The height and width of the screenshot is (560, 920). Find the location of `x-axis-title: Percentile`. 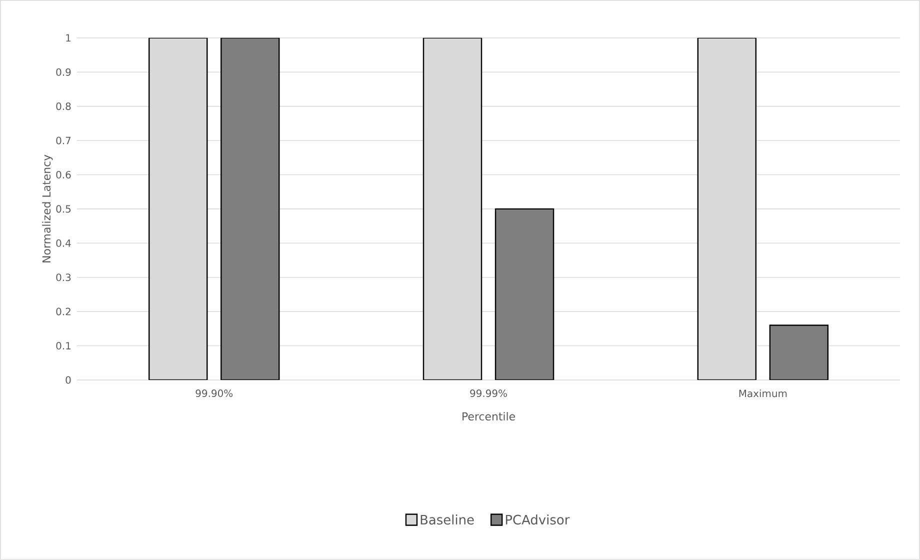

x-axis-title: Percentile is located at coordinates (488, 416).